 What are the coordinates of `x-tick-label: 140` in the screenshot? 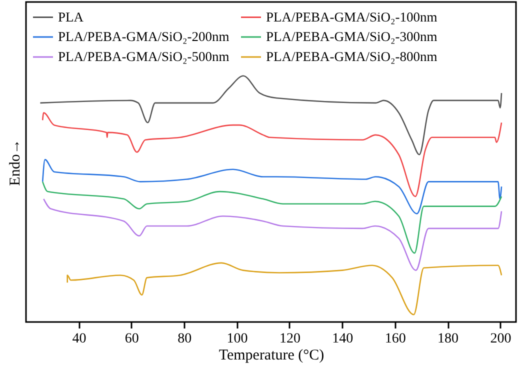 It's located at (343, 339).